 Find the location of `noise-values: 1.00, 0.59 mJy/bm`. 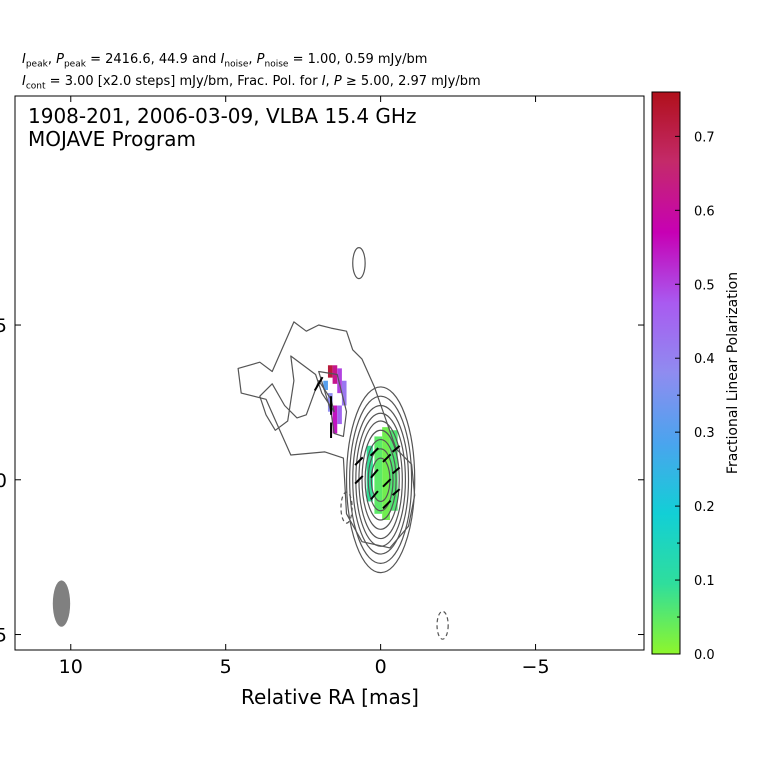

noise-values: 1.00, 0.59 mJy/bm is located at coordinates (367, 59).